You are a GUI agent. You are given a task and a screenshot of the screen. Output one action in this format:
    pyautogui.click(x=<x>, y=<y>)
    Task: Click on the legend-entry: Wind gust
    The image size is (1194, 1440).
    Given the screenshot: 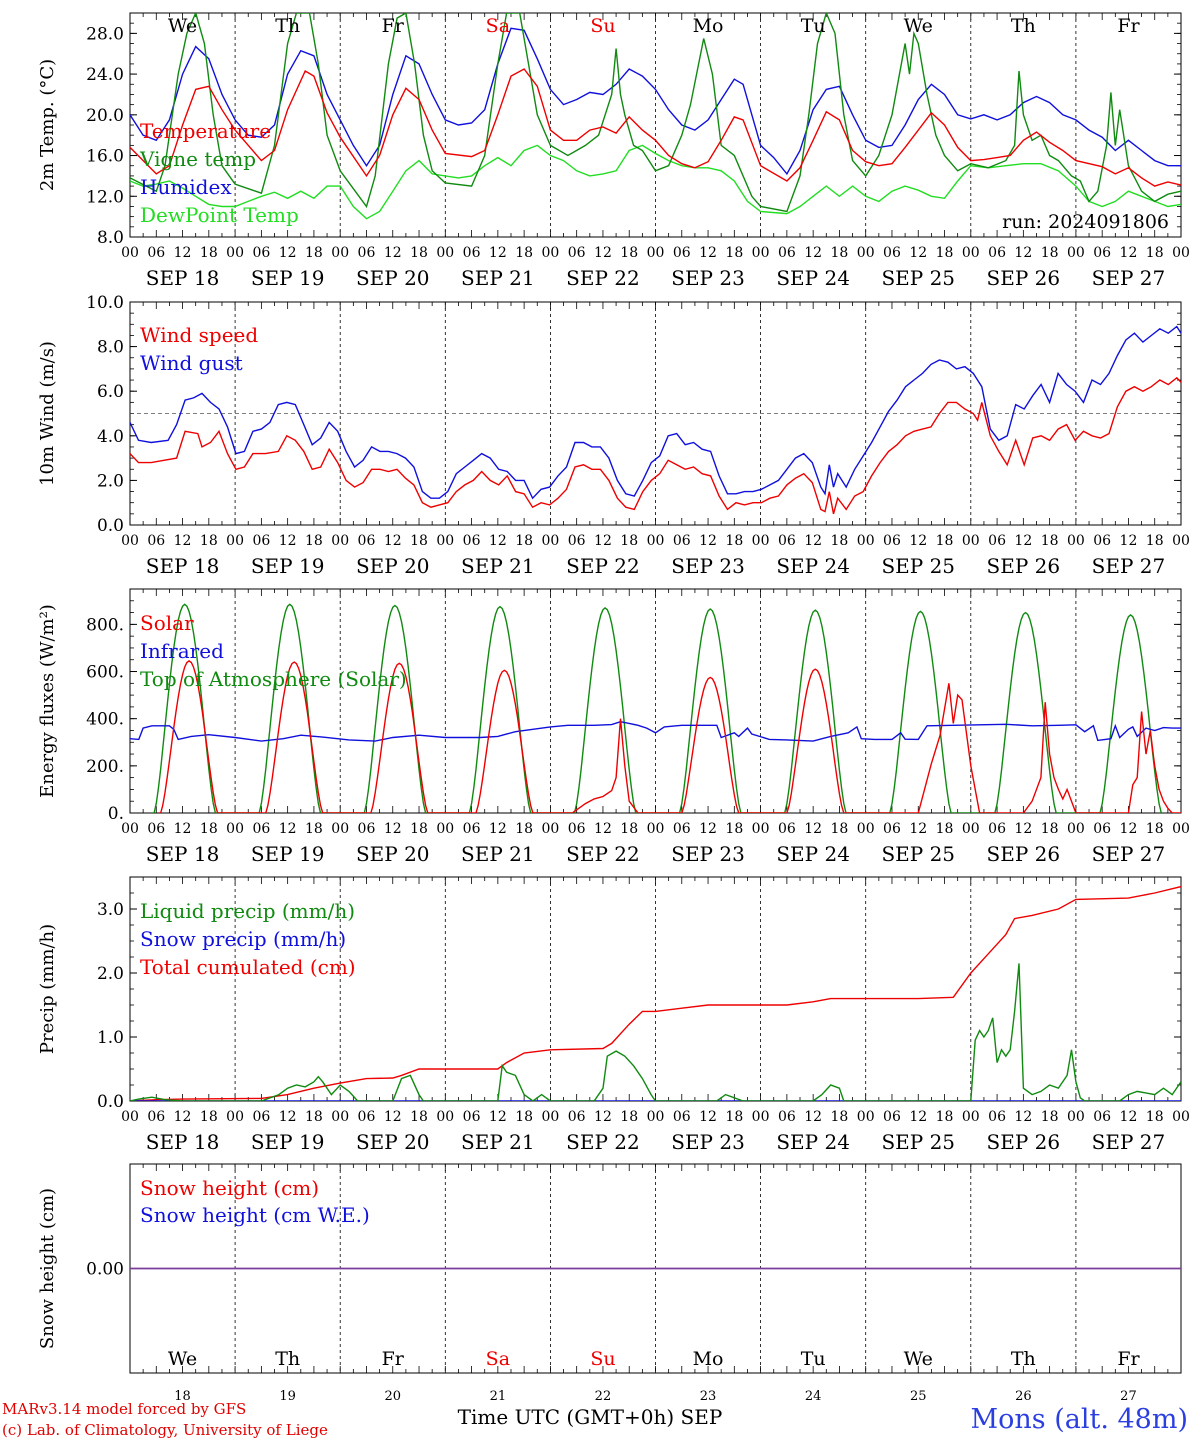 What is the action you would take?
    pyautogui.click(x=191, y=363)
    